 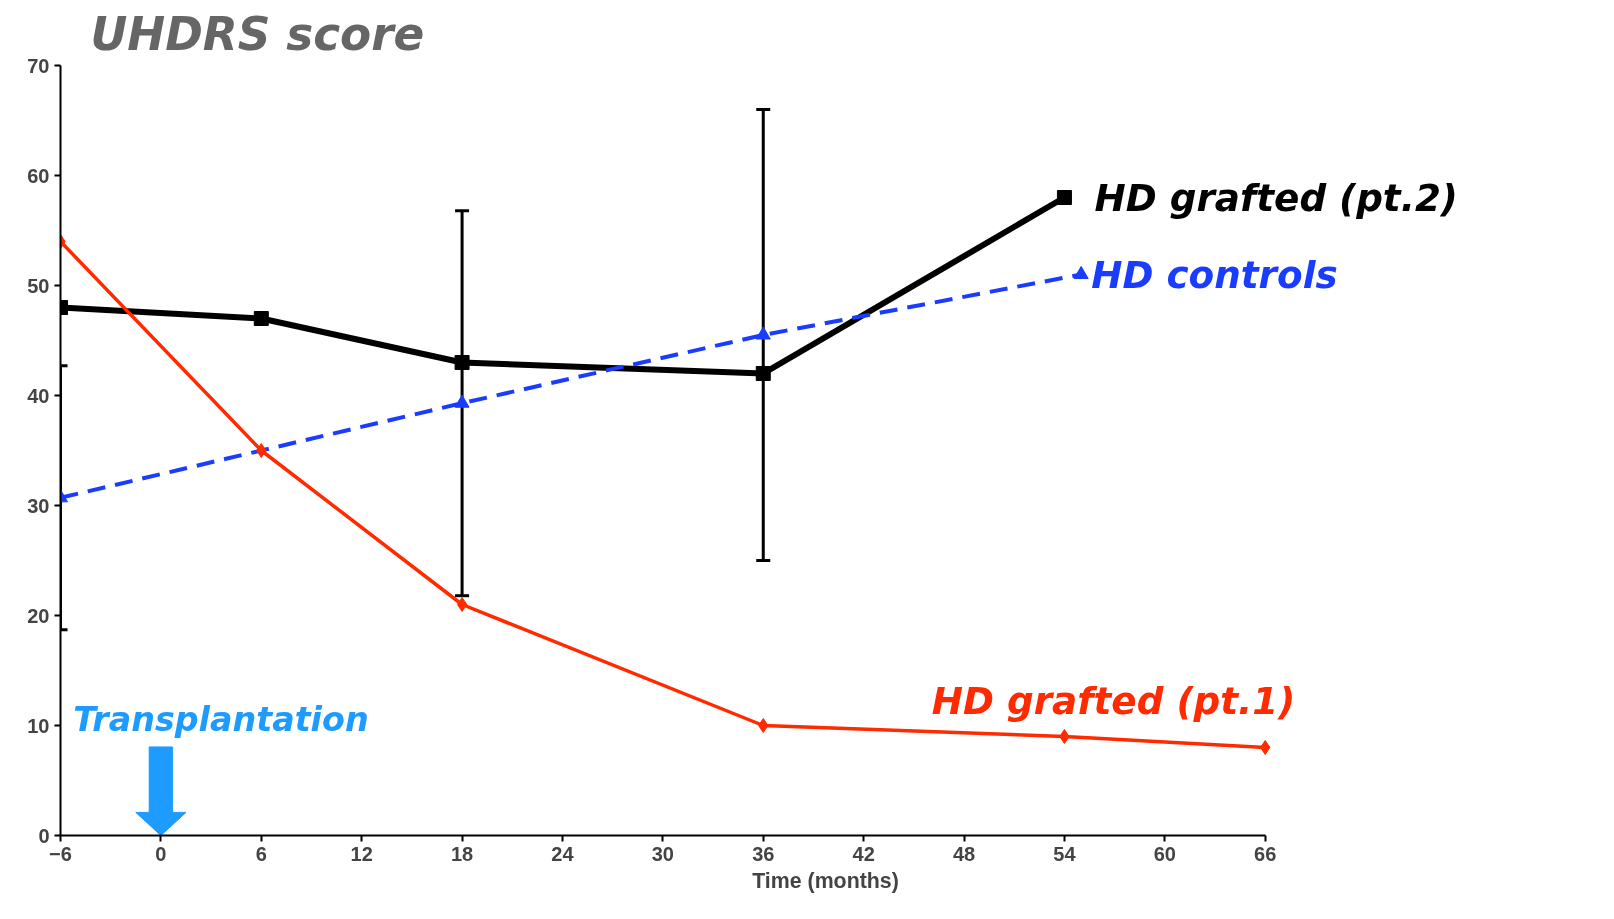 I want to click on x-axis-title: Time (months), so click(x=825, y=880).